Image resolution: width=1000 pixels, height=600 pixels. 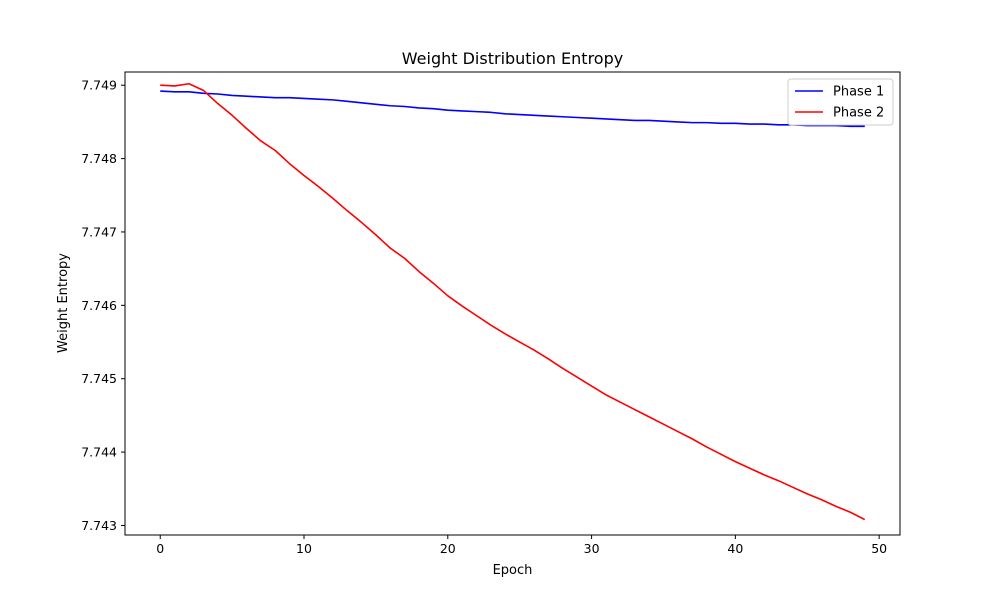 What do you see at coordinates (99, 85) in the screenshot?
I see `y-tick-label: 7.749` at bounding box center [99, 85].